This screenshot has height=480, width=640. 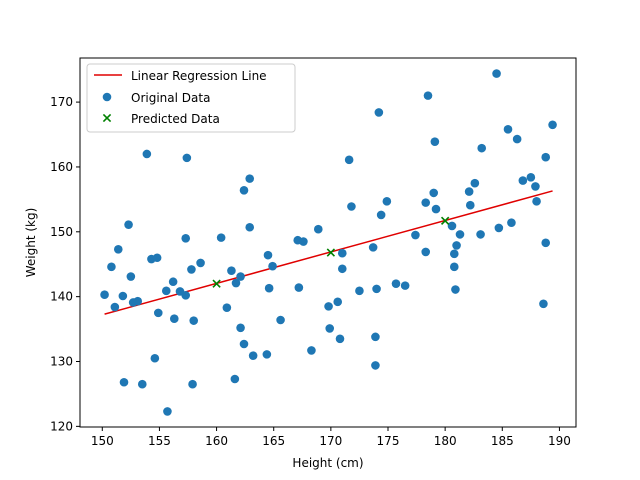 What do you see at coordinates (61, 232) in the screenshot?
I see `y-tick-label: 150` at bounding box center [61, 232].